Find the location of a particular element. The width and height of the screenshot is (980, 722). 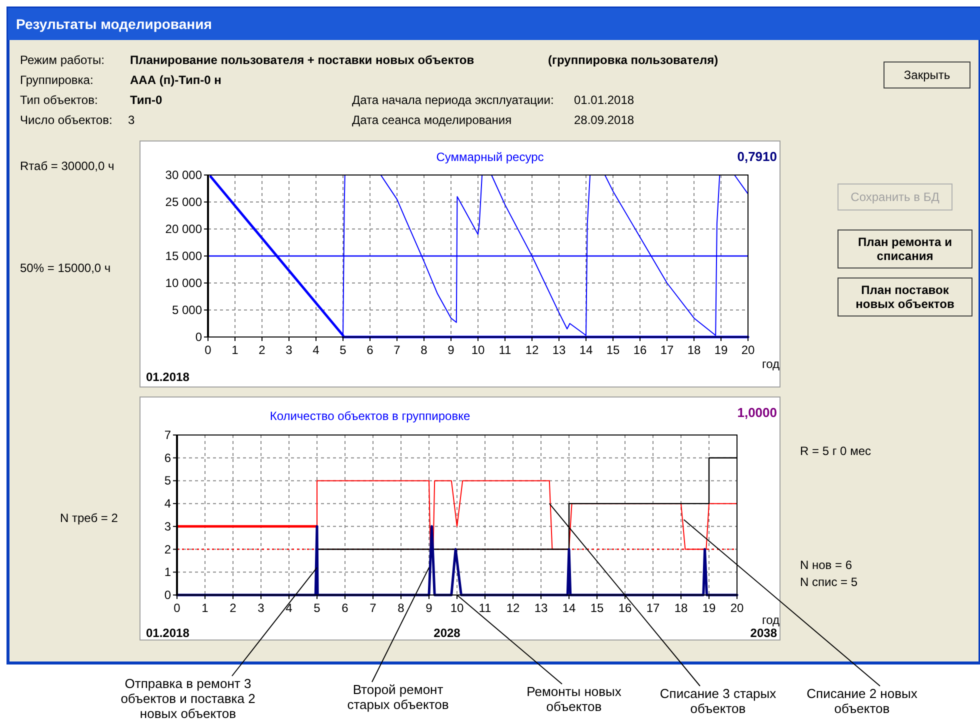

text: 50% = 15000,0 ч is located at coordinates (65, 268).